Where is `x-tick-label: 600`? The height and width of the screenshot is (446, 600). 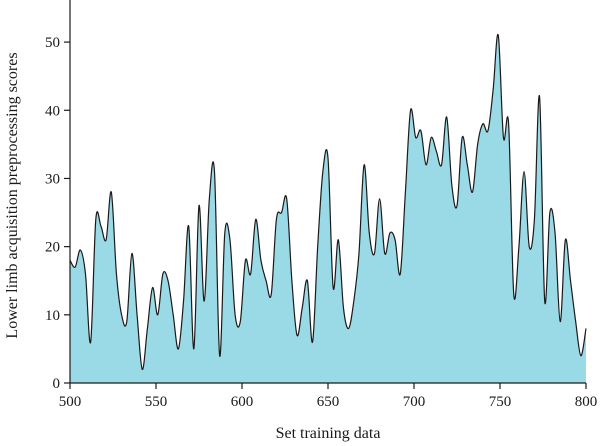 x-tick-label: 600 is located at coordinates (242, 402).